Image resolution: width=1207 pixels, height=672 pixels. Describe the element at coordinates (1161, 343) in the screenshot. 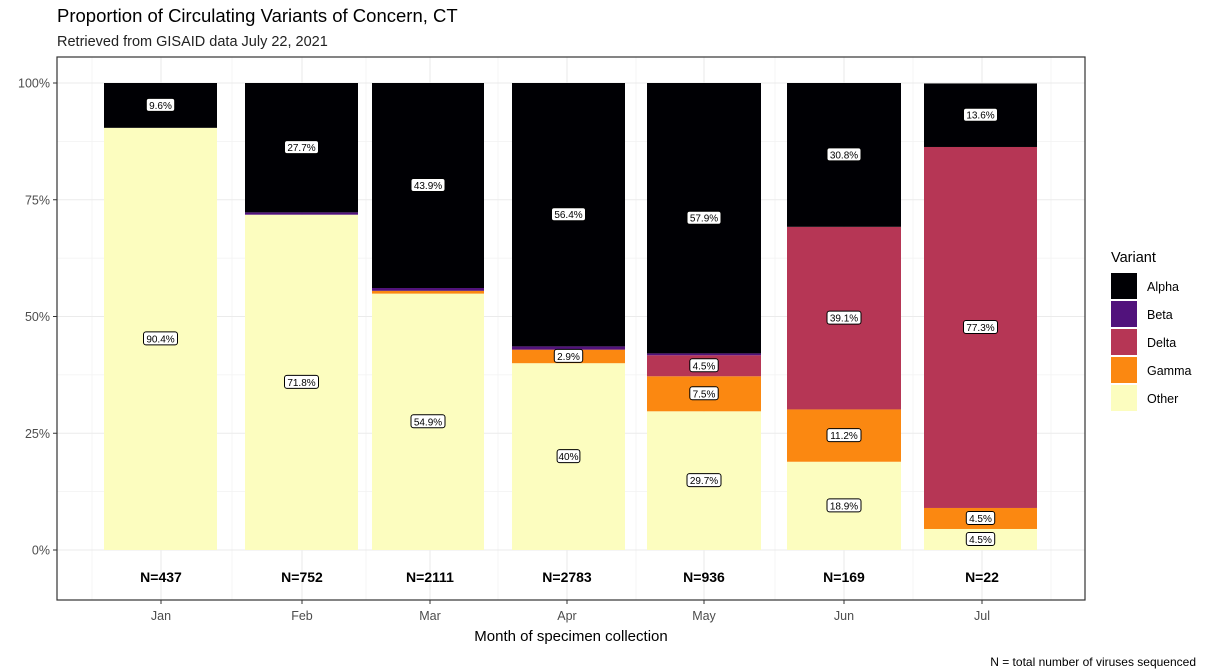

I see `legend-label: Delta` at that location.